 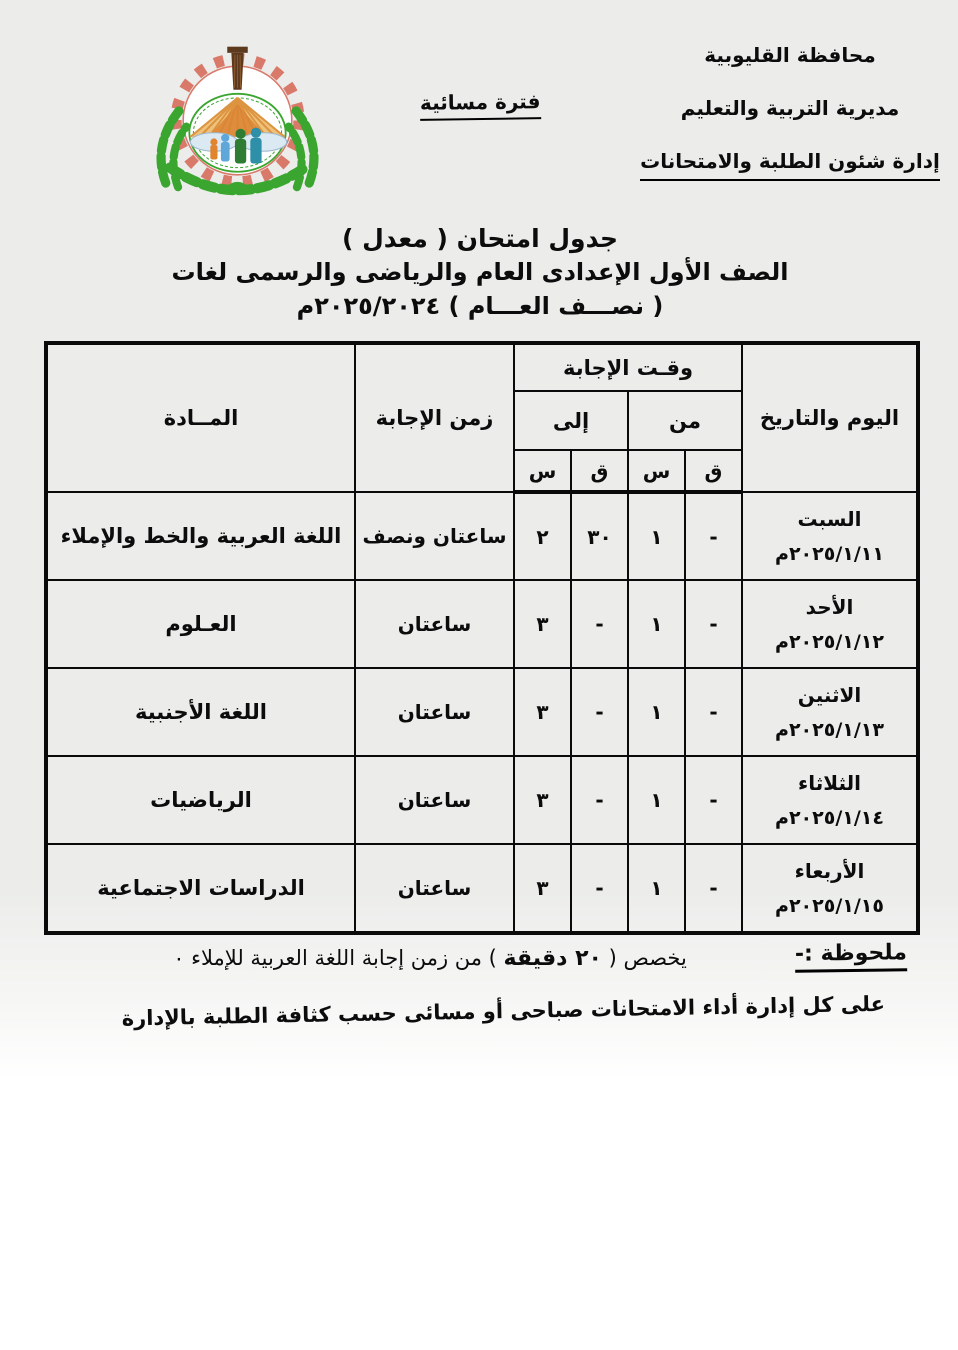 I want to click on col-header-duration: زمن الإجابة, so click(x=434, y=417).